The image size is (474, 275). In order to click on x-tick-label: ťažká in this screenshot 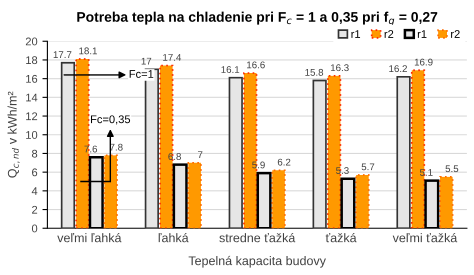, I will do `click(341, 237)`.